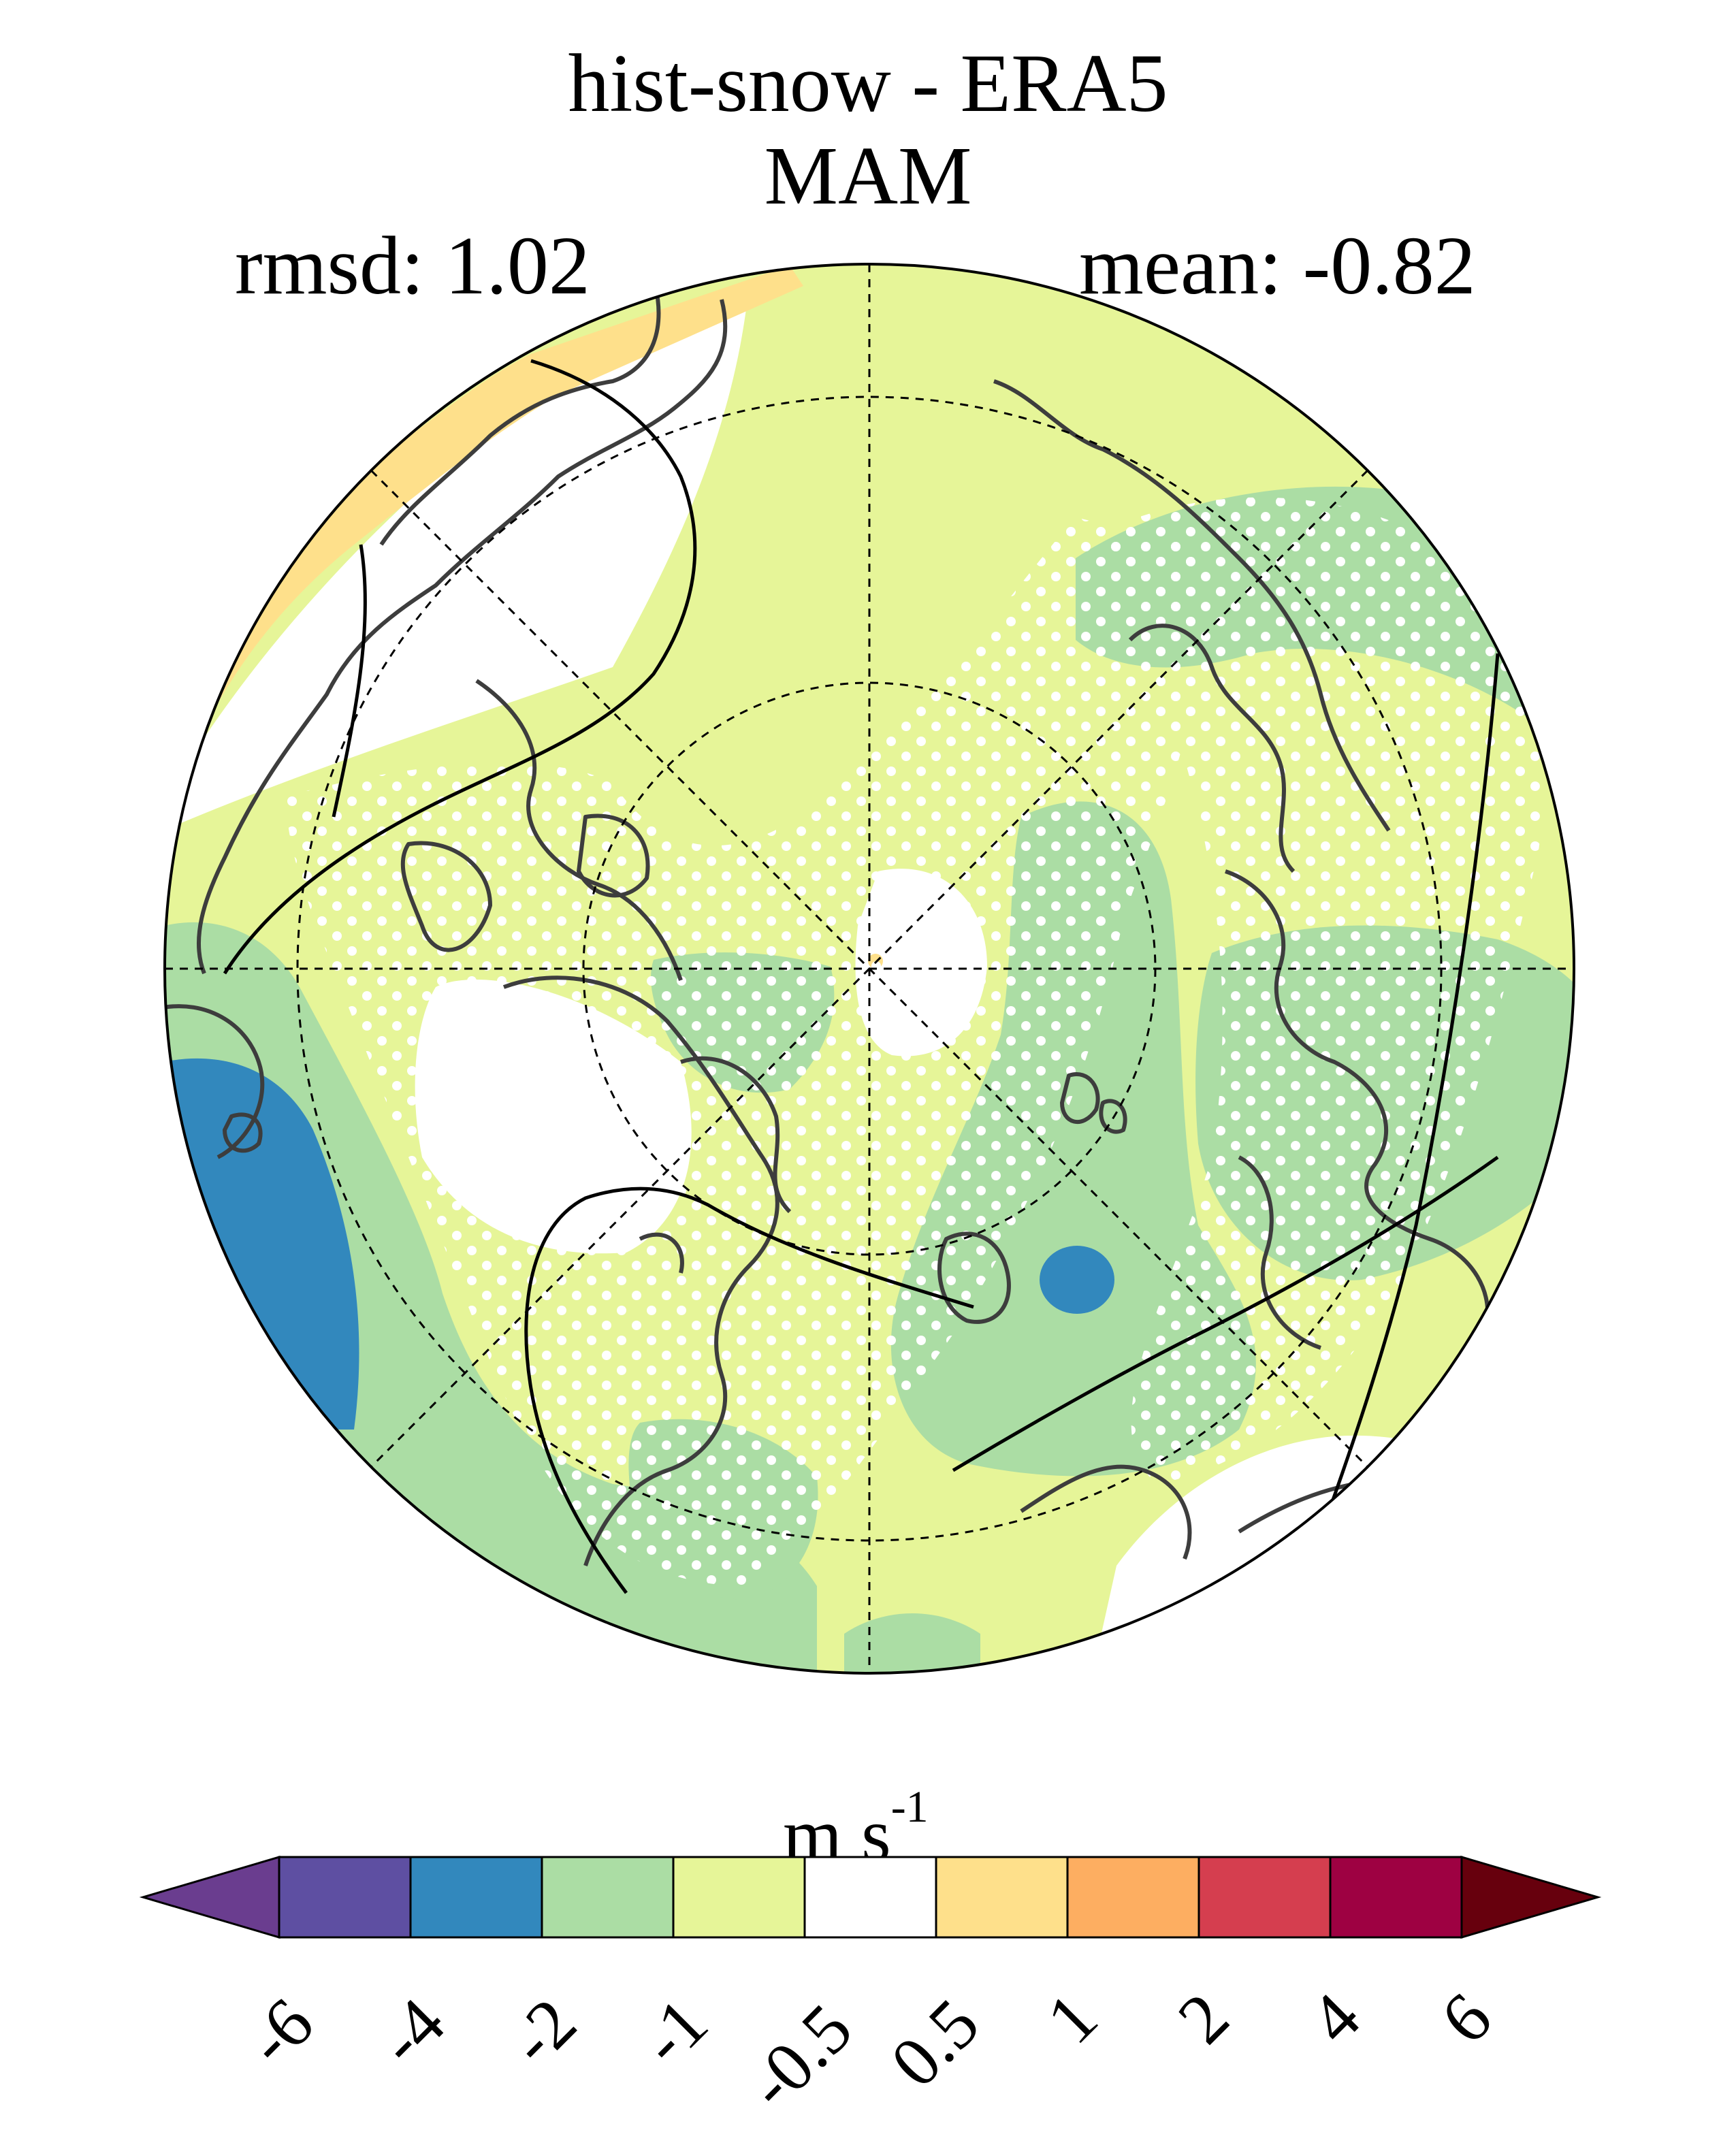  Describe the element at coordinates (209, 1897) in the screenshot. I see `colorbar-under-arrow` at that location.